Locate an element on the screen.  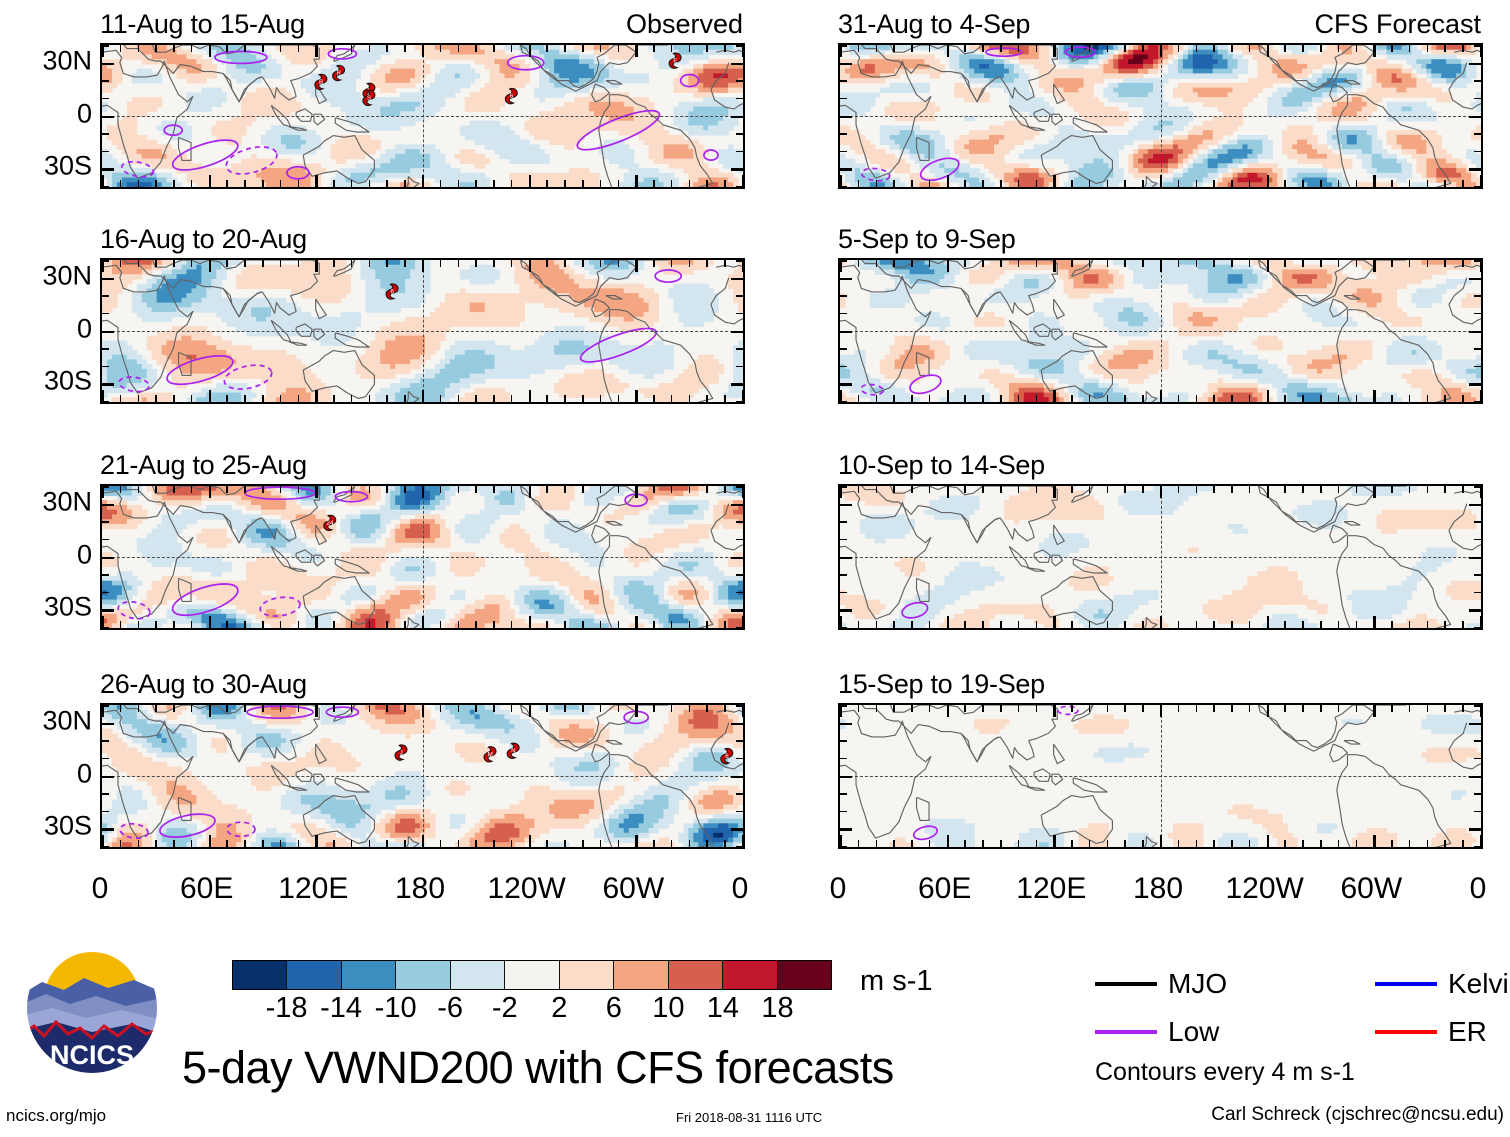
legend-item-er: ER is located at coordinates (1431, 1032).